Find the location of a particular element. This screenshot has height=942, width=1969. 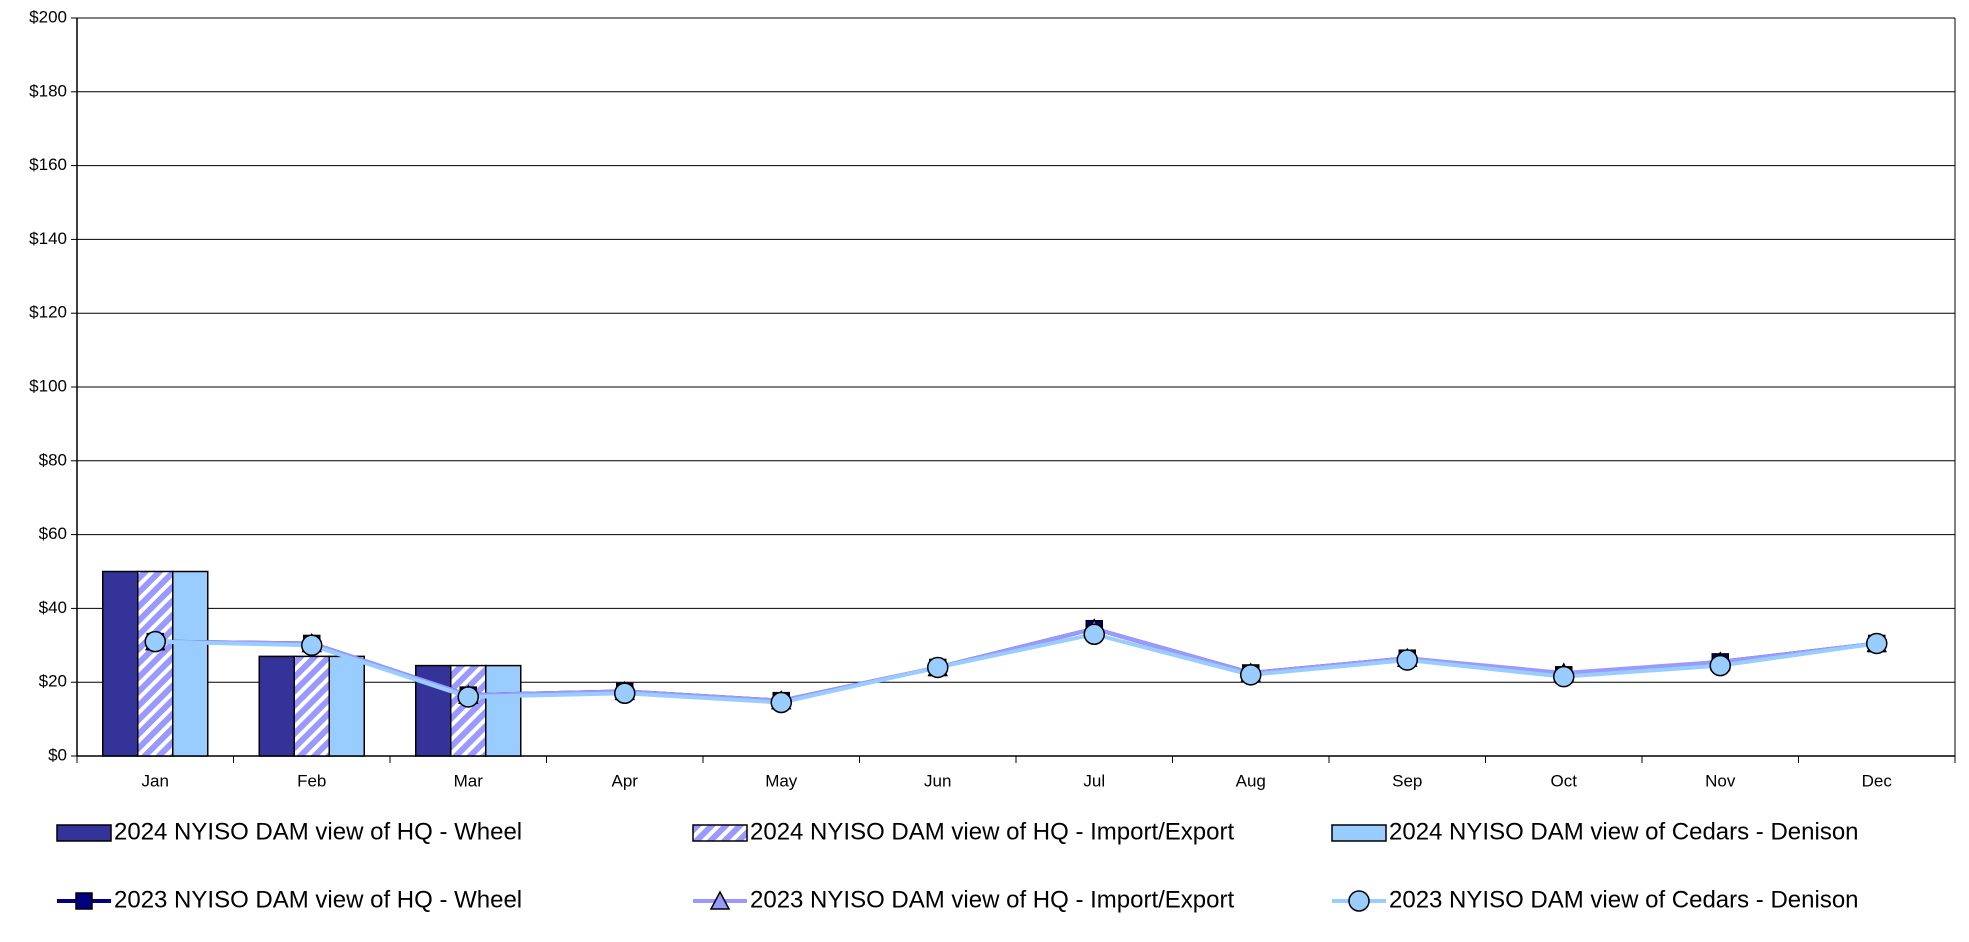

y-tick-label: $20 is located at coordinates (53, 681).